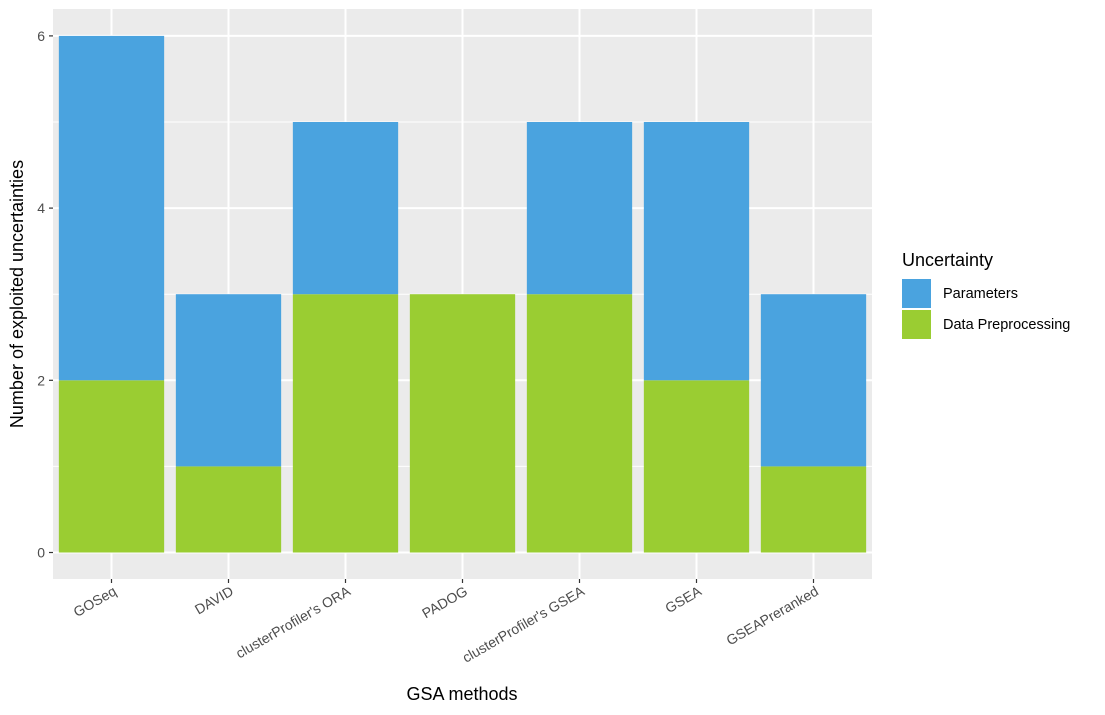 The height and width of the screenshot is (715, 1105). Describe the element at coordinates (523, 623) in the screenshot. I see `x-tick-label: clusterProfiler's GSEA` at that location.